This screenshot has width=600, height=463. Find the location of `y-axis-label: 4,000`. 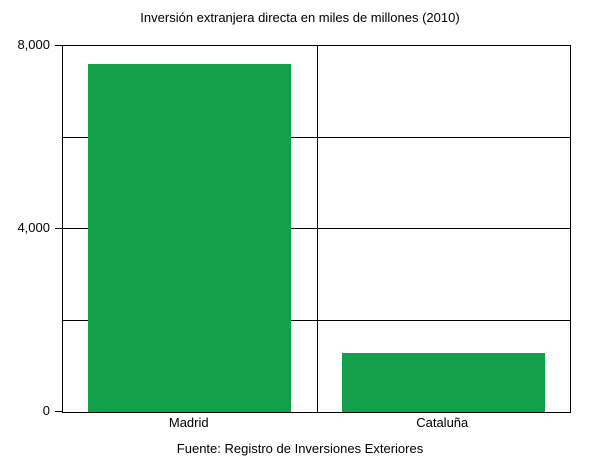

y-axis-label: 4,000 is located at coordinates (33, 227).